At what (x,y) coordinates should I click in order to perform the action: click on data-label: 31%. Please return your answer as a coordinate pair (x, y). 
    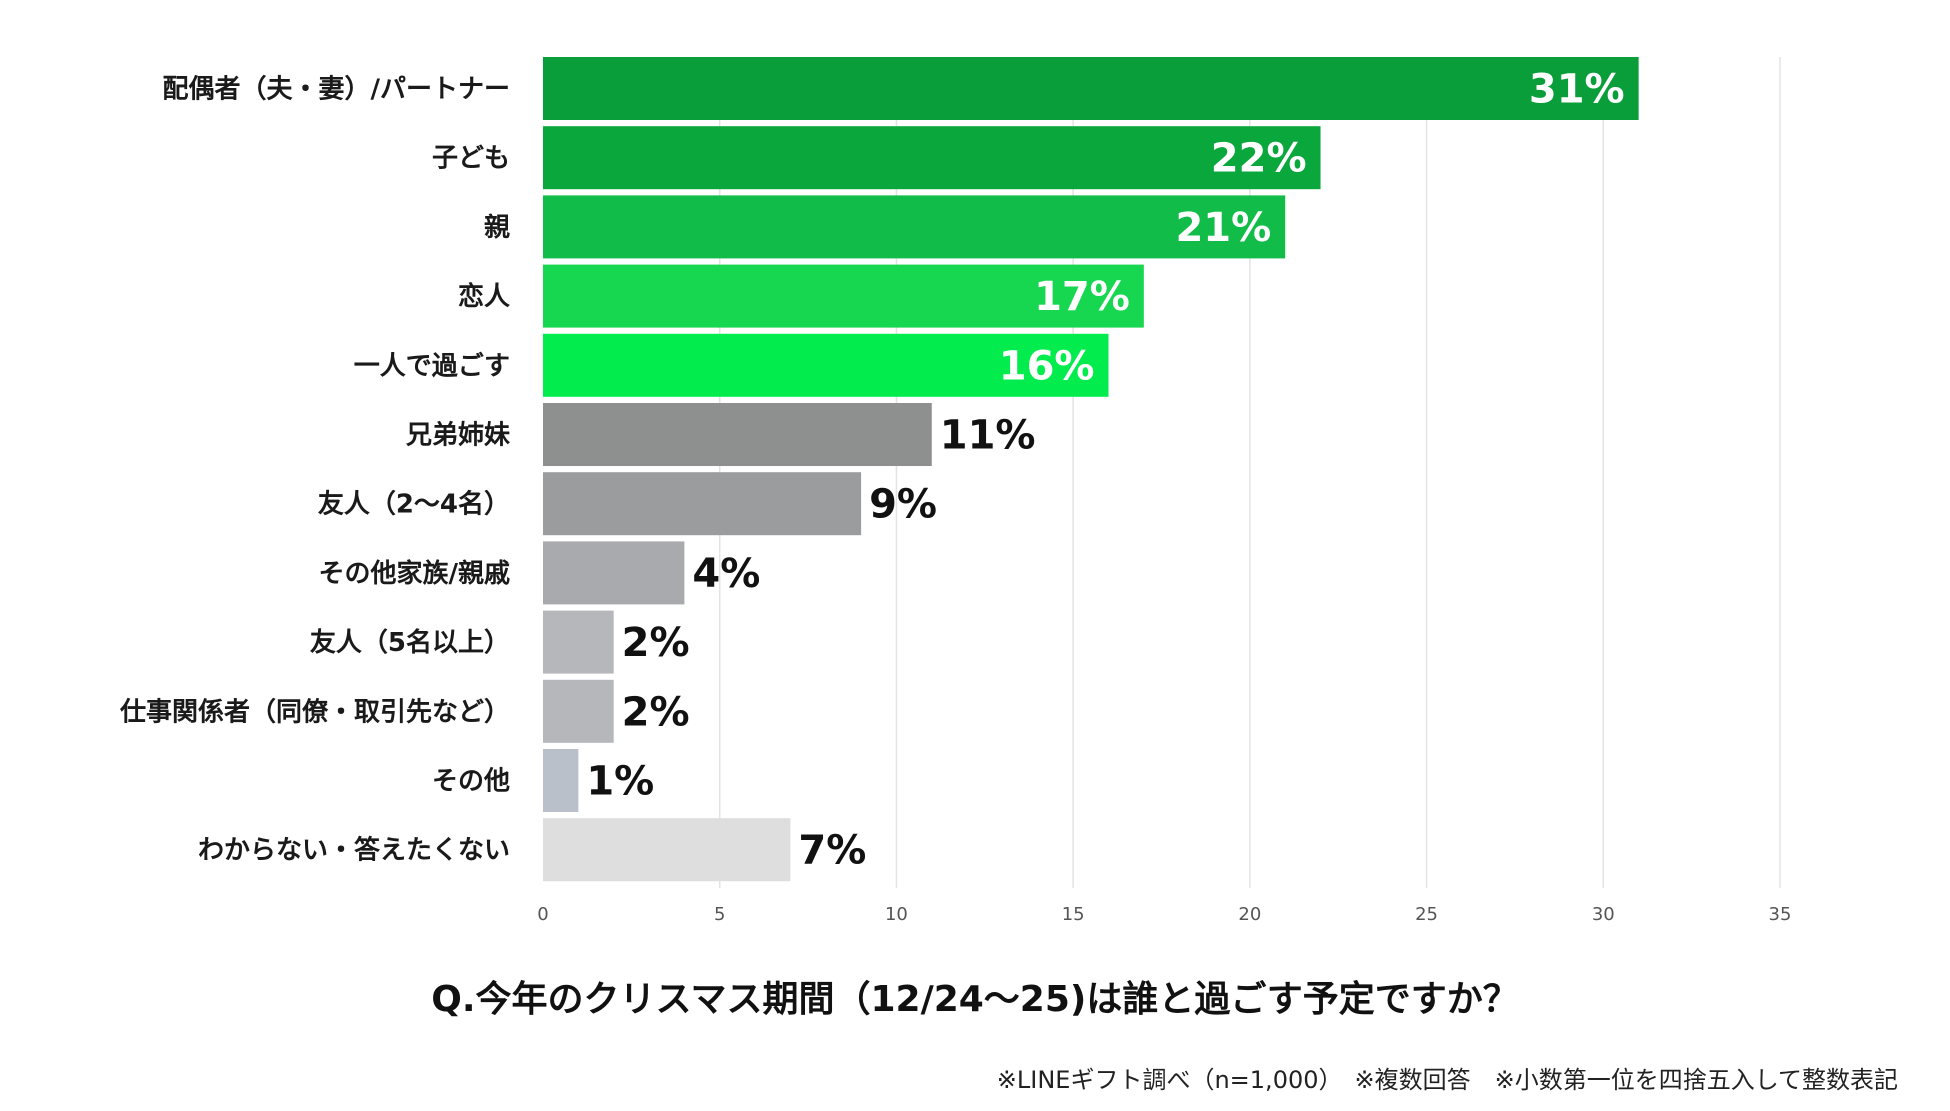
    Looking at the image, I should click on (1577, 90).